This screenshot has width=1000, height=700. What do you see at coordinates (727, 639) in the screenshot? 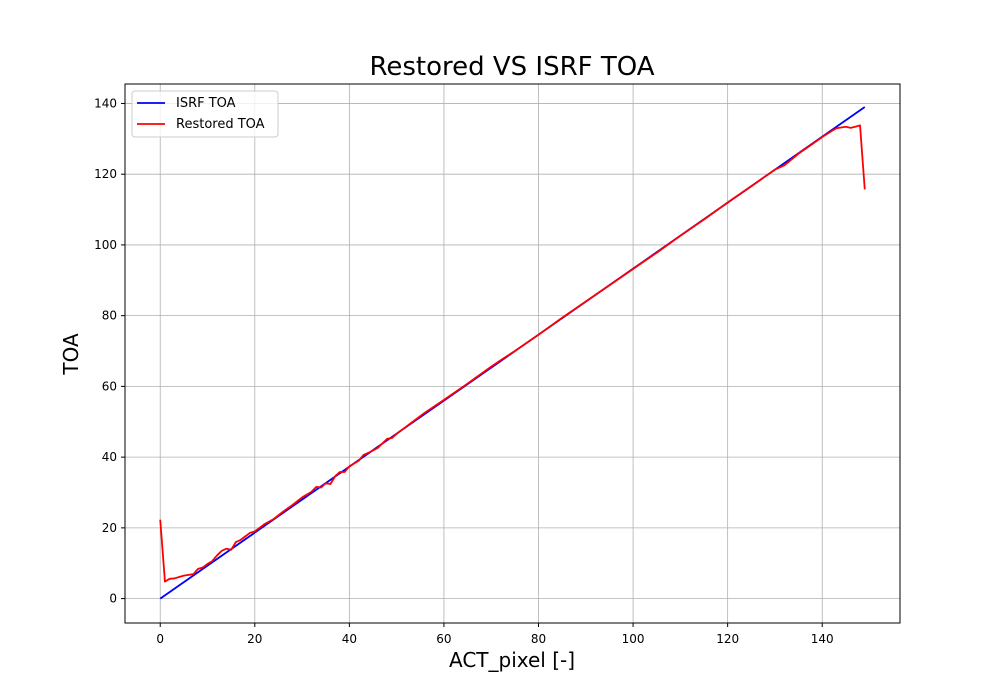
I see `x-tick-label: 120` at bounding box center [727, 639].